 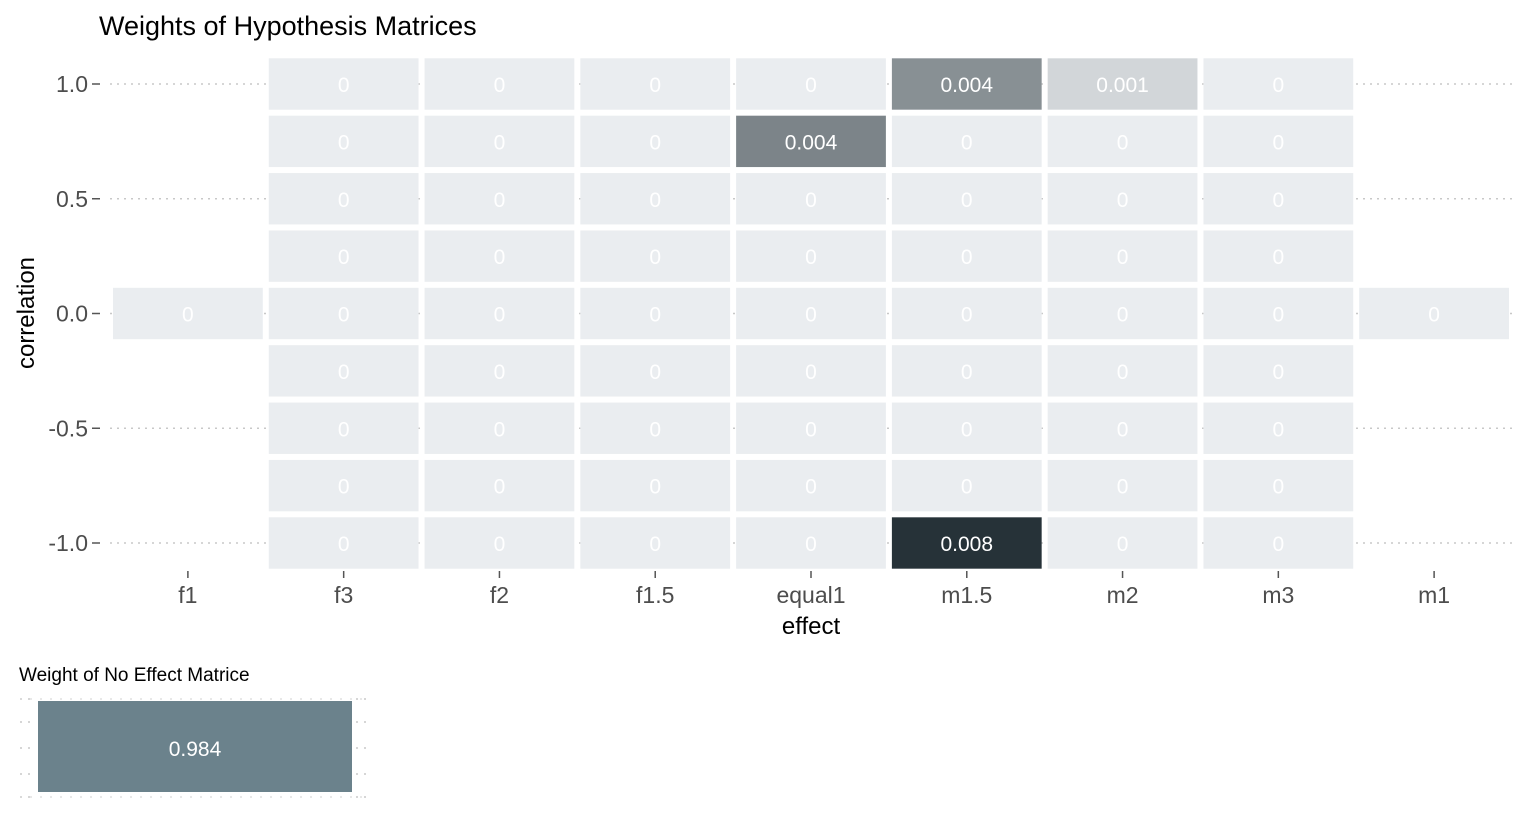 I want to click on x-tick-label: f3, so click(x=343, y=595).